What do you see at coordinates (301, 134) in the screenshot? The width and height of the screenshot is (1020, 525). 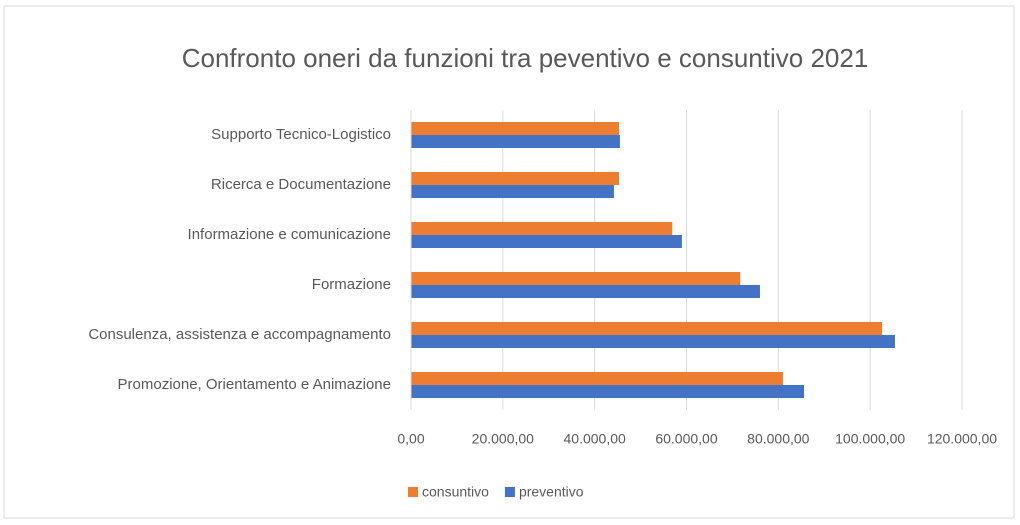 I see `y-tick-label: Supporto Tecnico-Logistico` at bounding box center [301, 134].